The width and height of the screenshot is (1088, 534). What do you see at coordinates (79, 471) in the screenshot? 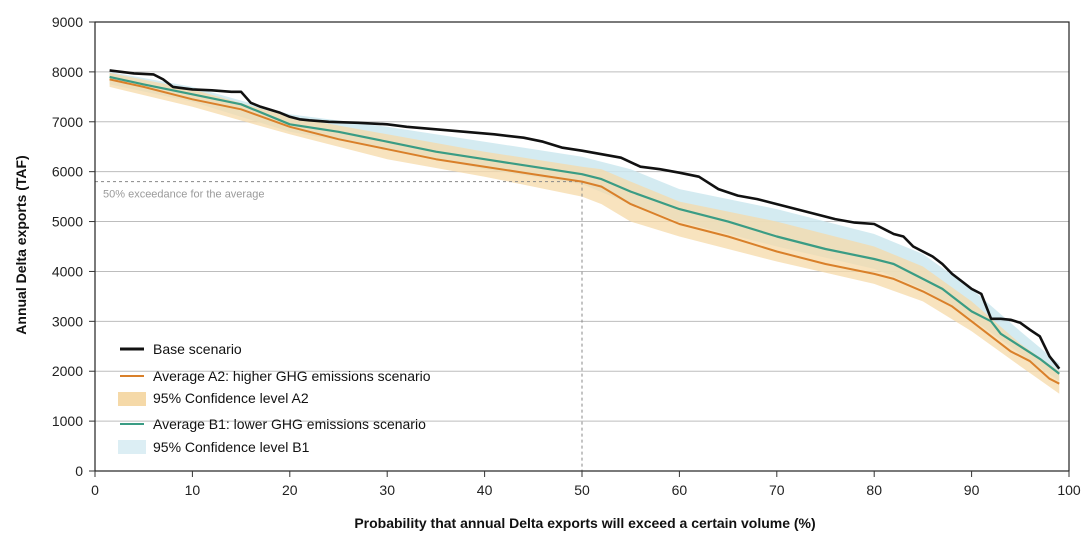
I see `y-tick-label: 0` at bounding box center [79, 471].